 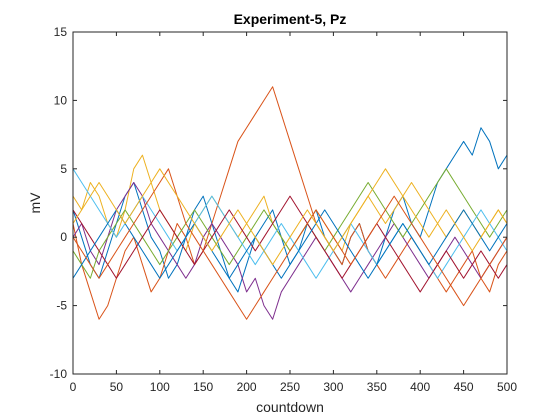 What do you see at coordinates (117, 387) in the screenshot?
I see `x-tick-label: 50` at bounding box center [117, 387].